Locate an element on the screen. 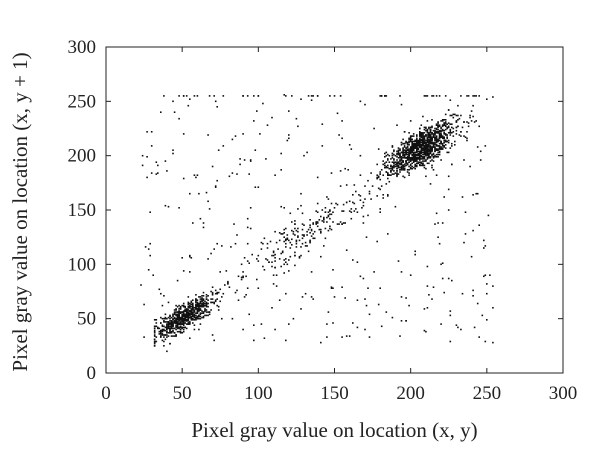 The height and width of the screenshot is (465, 600). y-tick-label: 250 is located at coordinates (82, 101).